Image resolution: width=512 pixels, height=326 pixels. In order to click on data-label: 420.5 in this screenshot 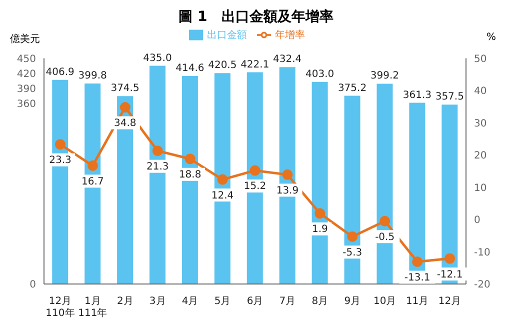, I will do `click(222, 66)`.